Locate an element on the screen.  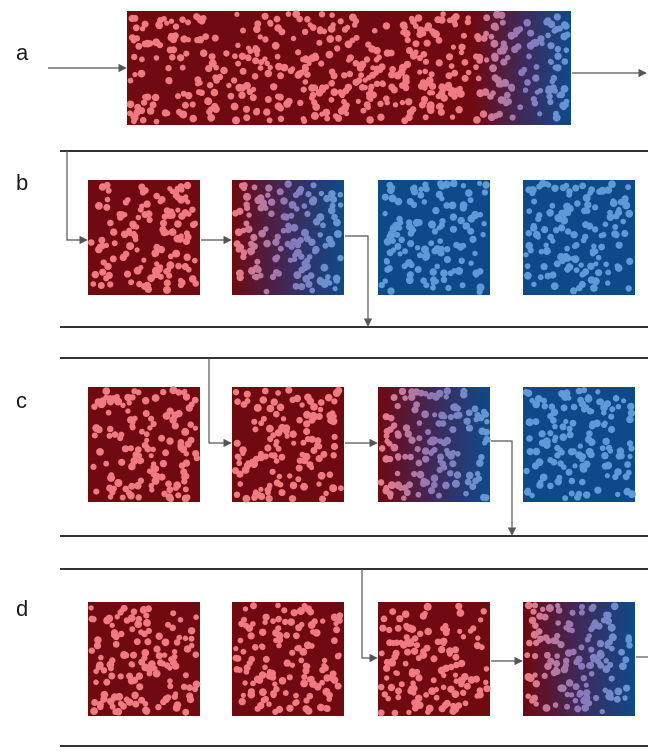
panel-b-inlet-arrow is located at coordinates (77, 198).